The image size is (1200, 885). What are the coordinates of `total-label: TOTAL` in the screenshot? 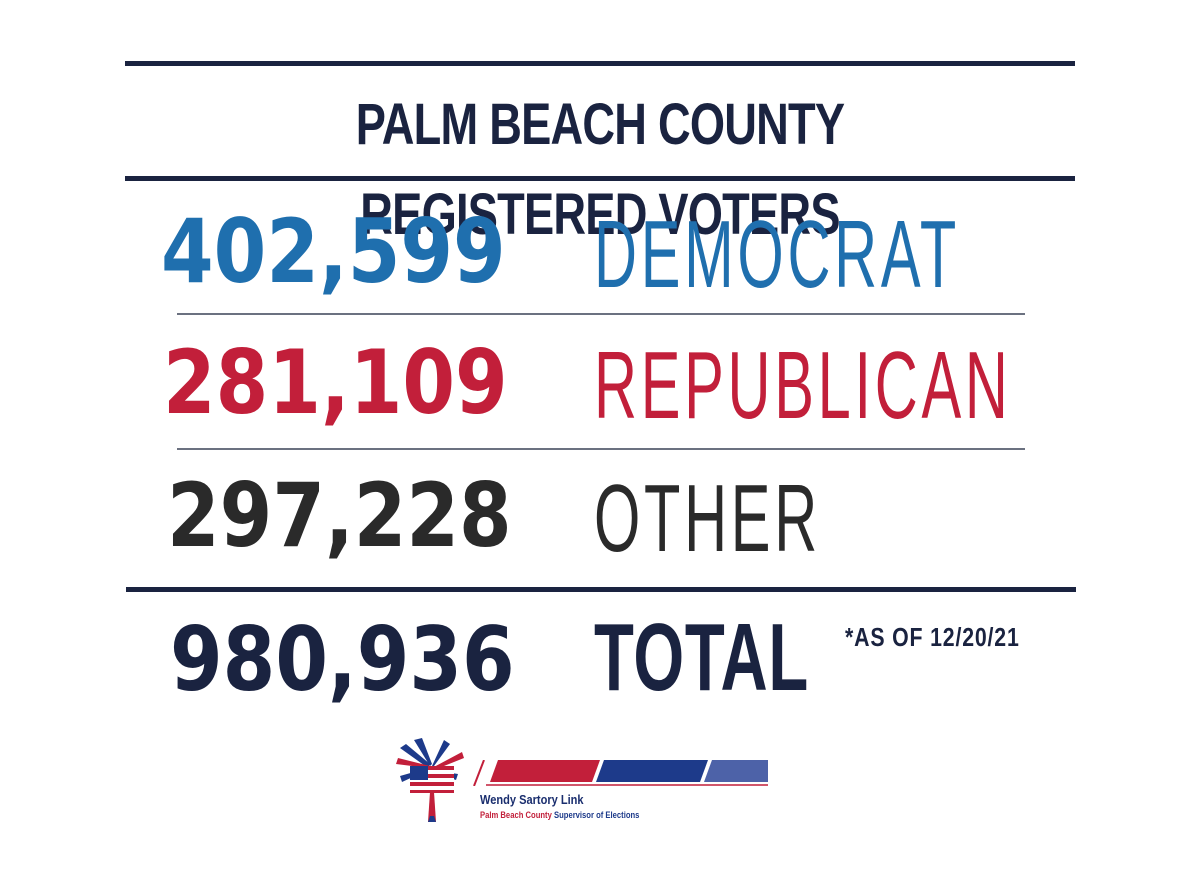 It's located at (701, 657).